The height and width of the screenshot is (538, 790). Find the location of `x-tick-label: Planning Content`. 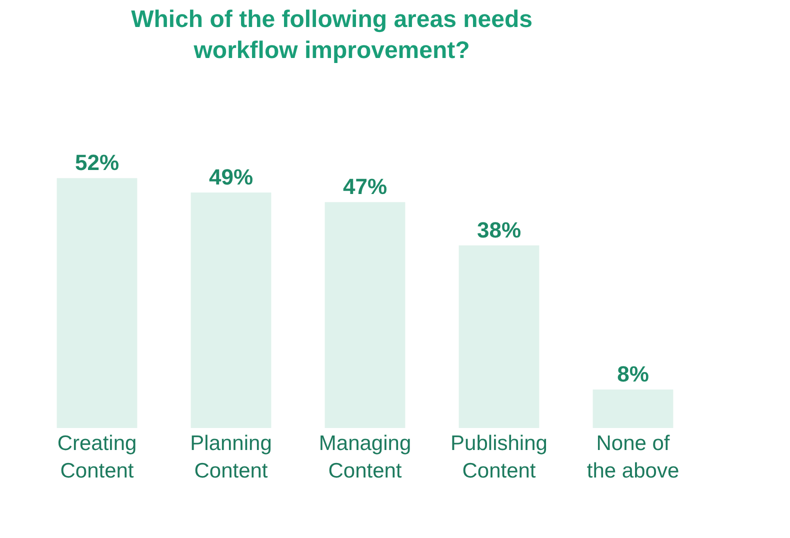

x-tick-label: Planning Content is located at coordinates (231, 457).